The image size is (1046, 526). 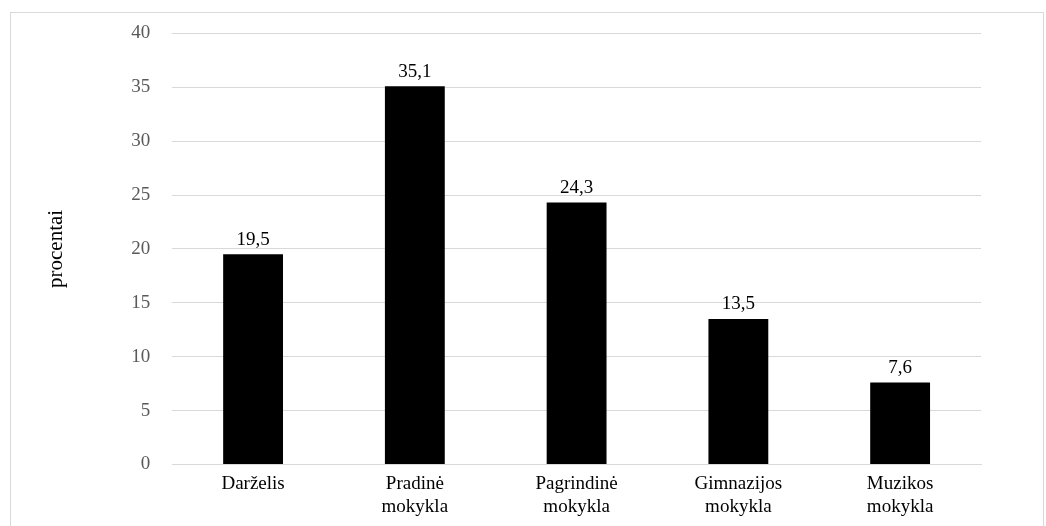 I want to click on y-axis-title: procentai, so click(x=55, y=248).